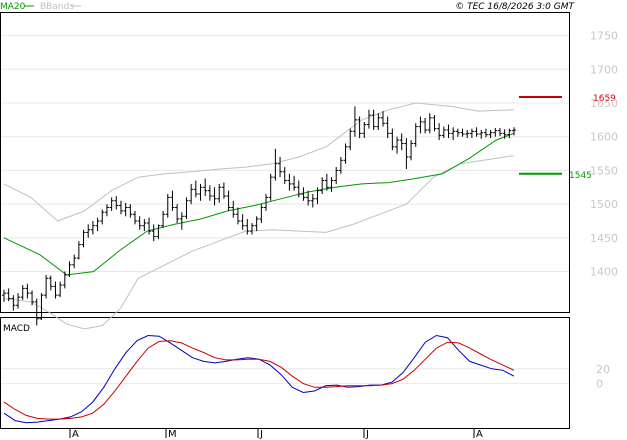 This screenshot has width=627, height=440. What do you see at coordinates (604, 103) in the screenshot?
I see `price-tick-label: 1650` at bounding box center [604, 103].